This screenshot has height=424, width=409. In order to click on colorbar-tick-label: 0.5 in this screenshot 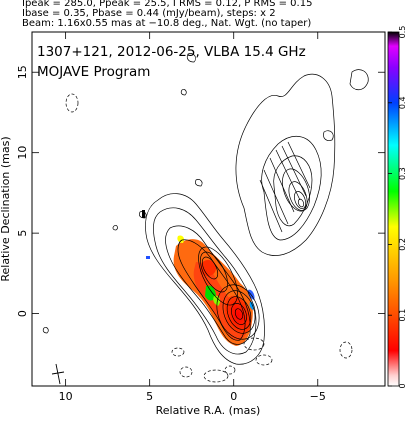, I will do `click(402, 32)`.